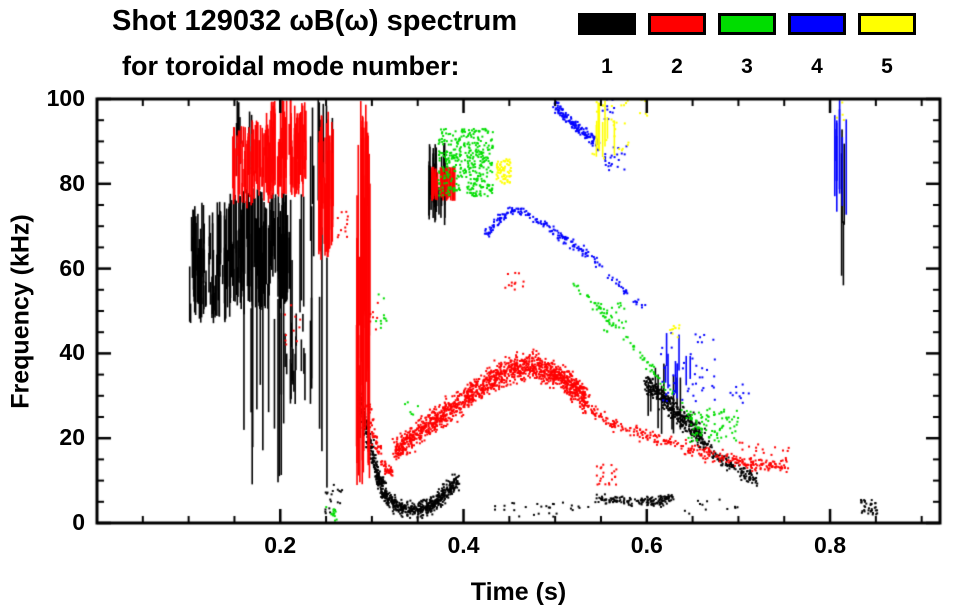 This screenshot has width=963, height=615. What do you see at coordinates (315, 21) in the screenshot?
I see `chart-title: Shot 129032 ωB(ω) spectrum` at bounding box center [315, 21].